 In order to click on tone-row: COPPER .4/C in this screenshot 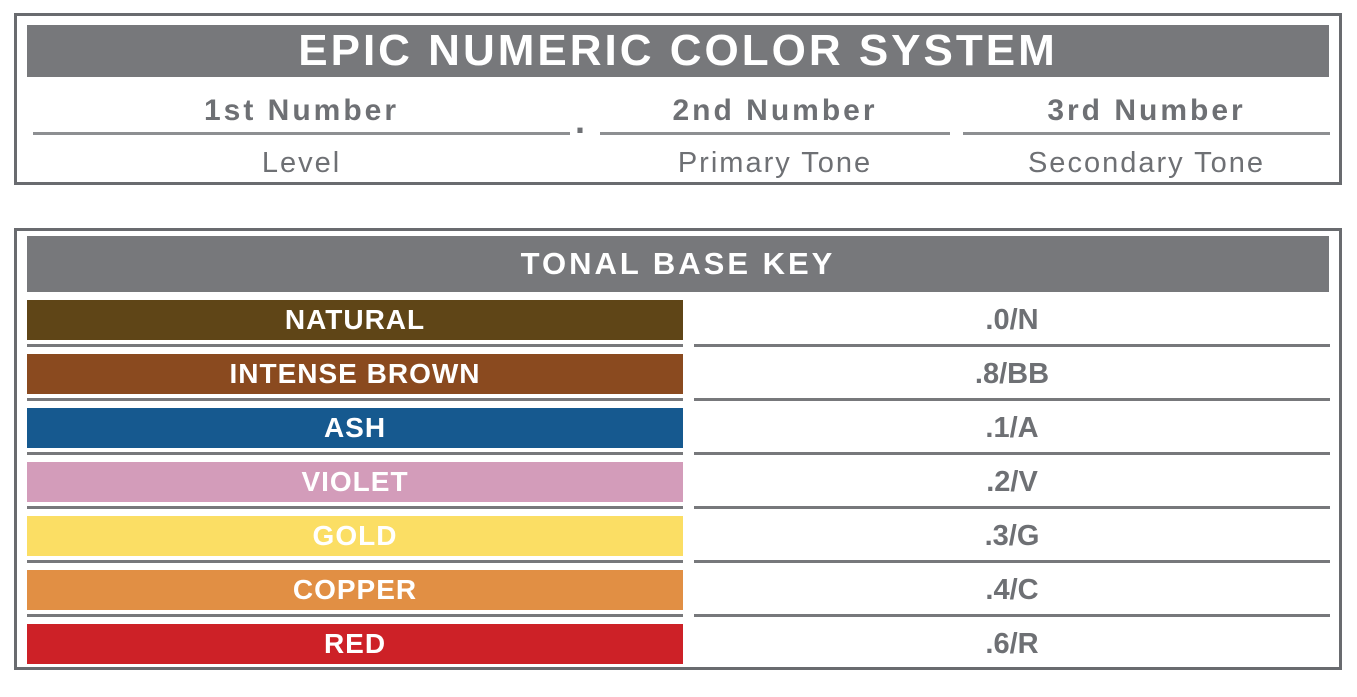, I will do `click(678, 597)`.